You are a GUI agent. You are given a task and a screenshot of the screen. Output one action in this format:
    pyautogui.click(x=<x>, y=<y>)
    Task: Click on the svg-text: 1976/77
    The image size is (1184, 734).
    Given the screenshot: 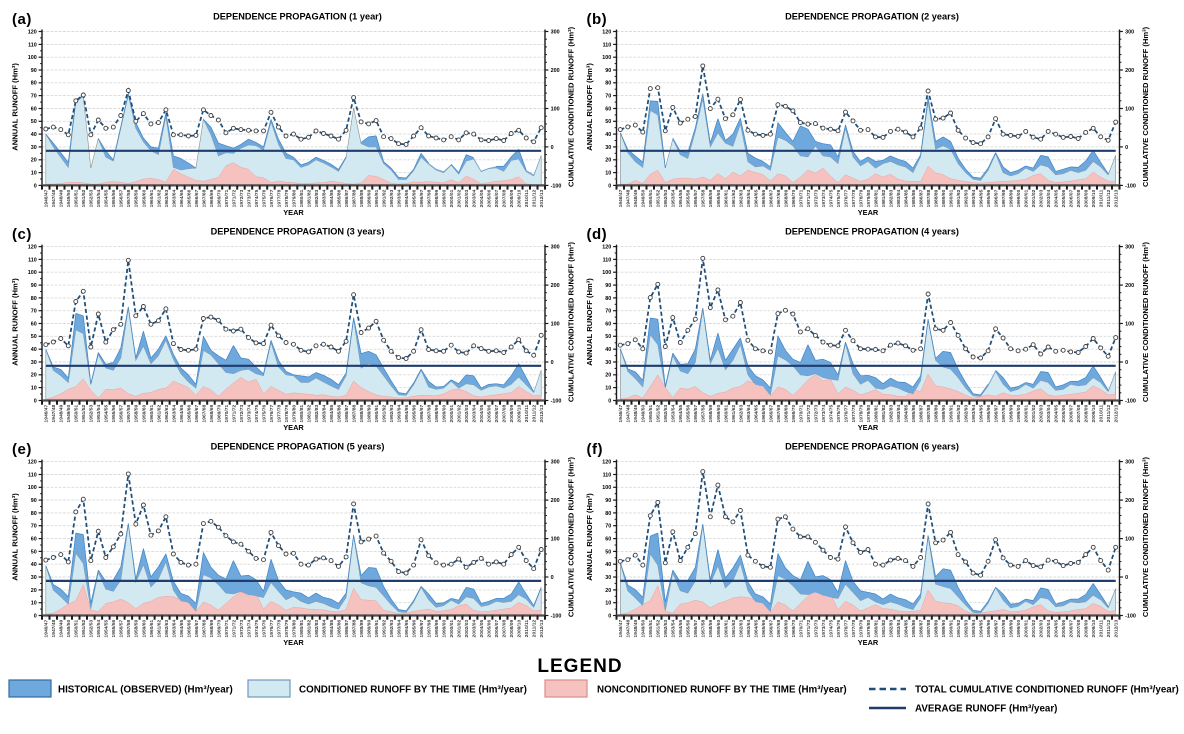 What is the action you would take?
    pyautogui.click(x=272, y=629)
    